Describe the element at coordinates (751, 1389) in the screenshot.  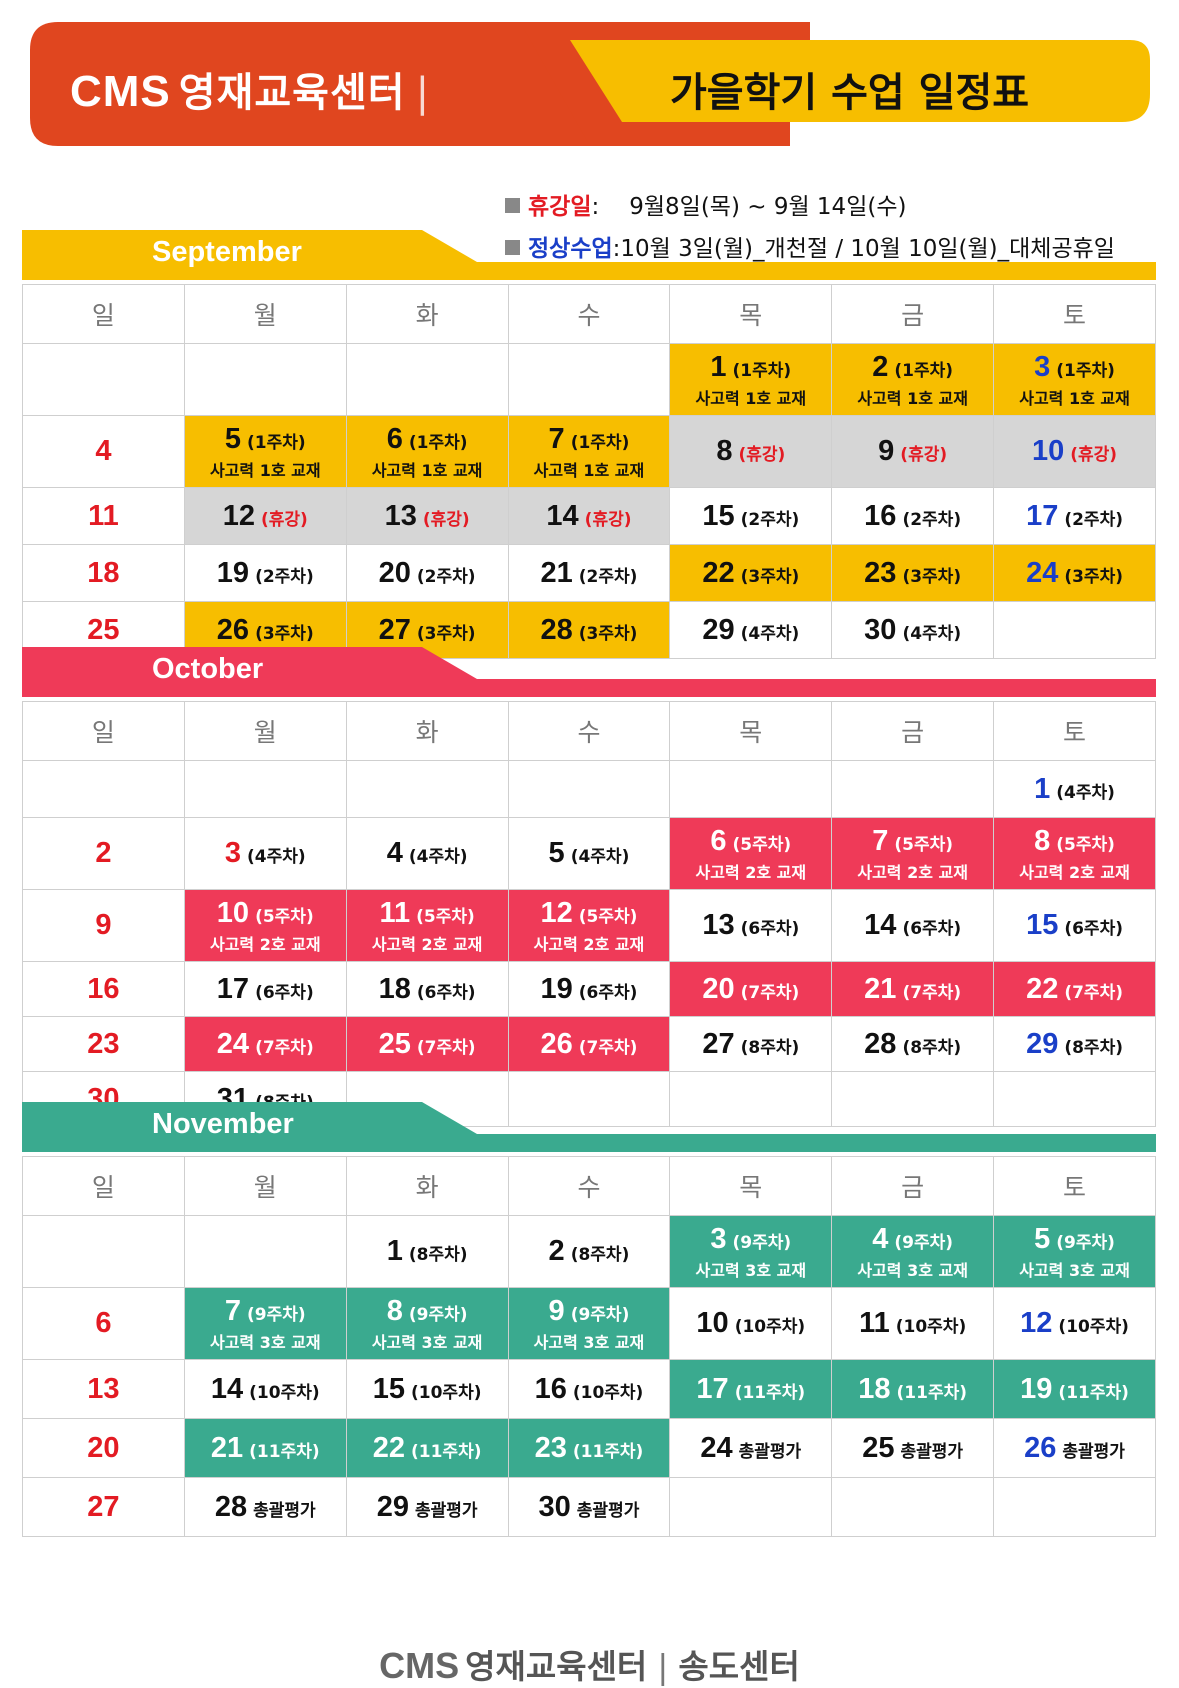
I see `day-cell: 17 (11주차)` at that location.